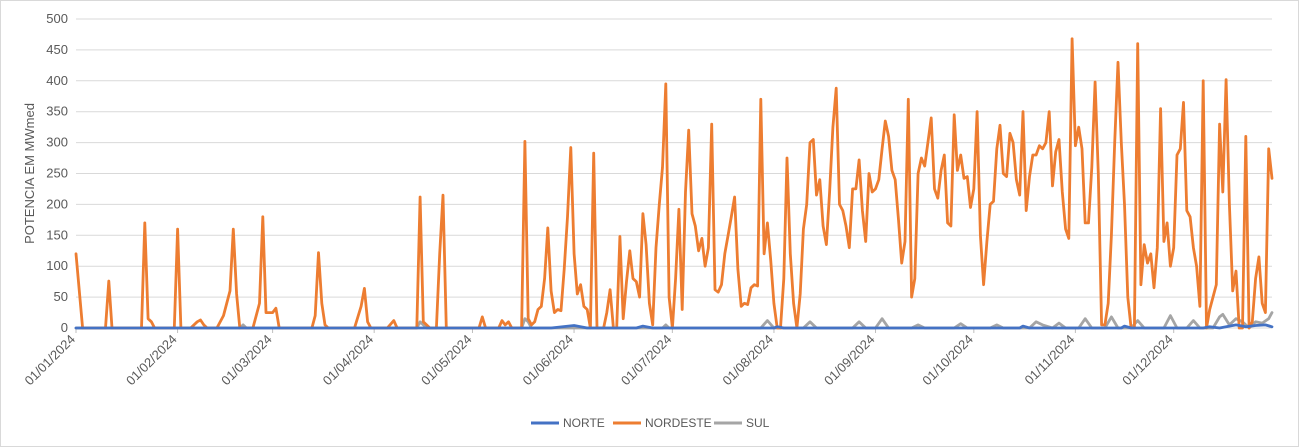 The width and height of the screenshot is (1299, 447). Describe the element at coordinates (57, 142) in the screenshot. I see `y-tick-label: 300` at that location.